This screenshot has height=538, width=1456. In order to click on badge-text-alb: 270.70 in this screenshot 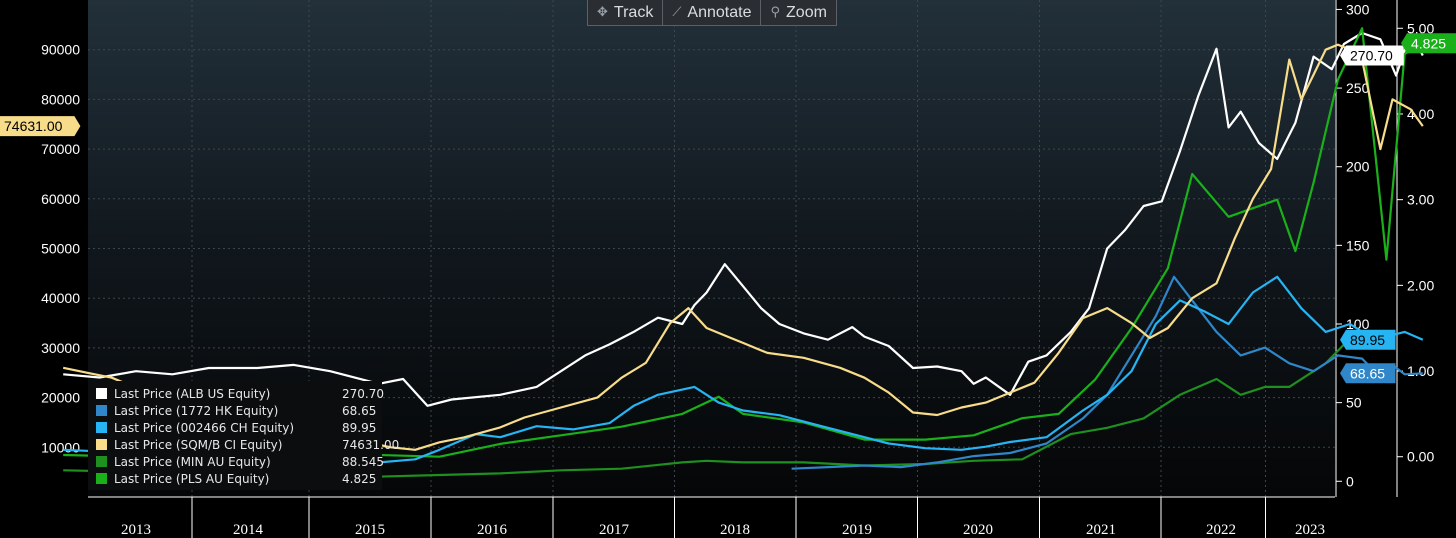, I will do `click(1371, 56)`.